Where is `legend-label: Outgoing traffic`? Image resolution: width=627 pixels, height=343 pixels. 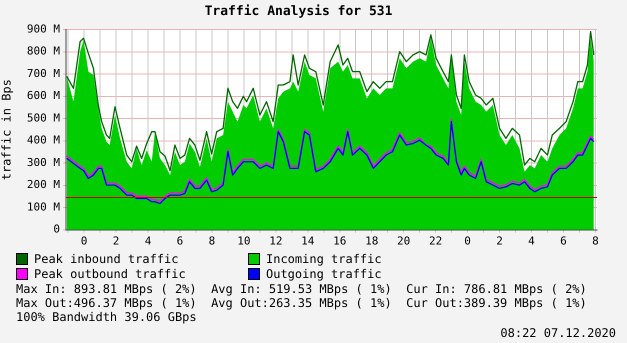 legend-label: Outgoing traffic is located at coordinates (324, 274).